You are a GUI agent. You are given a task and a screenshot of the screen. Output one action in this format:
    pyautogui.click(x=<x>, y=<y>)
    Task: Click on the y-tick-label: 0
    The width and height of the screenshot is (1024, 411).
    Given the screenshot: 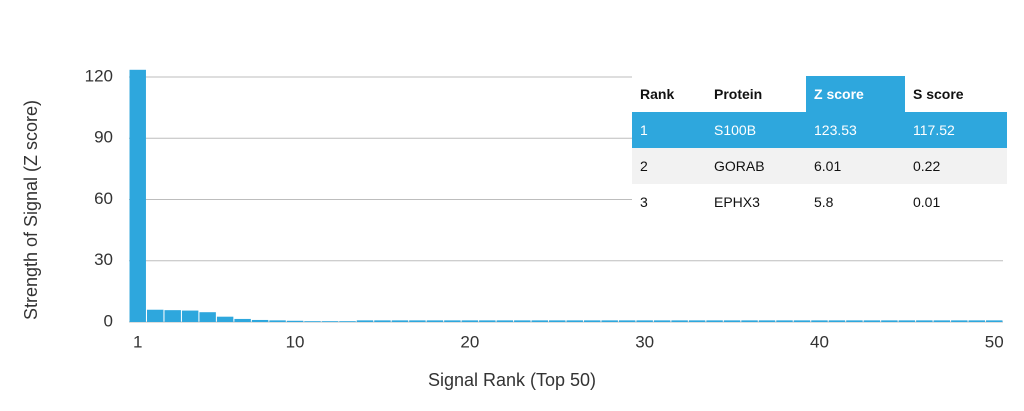 What is the action you would take?
    pyautogui.click(x=108, y=320)
    